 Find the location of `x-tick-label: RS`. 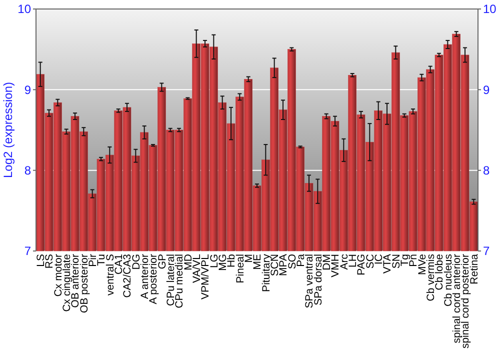

x-tick-label: RS is located at coordinates (50, 261).